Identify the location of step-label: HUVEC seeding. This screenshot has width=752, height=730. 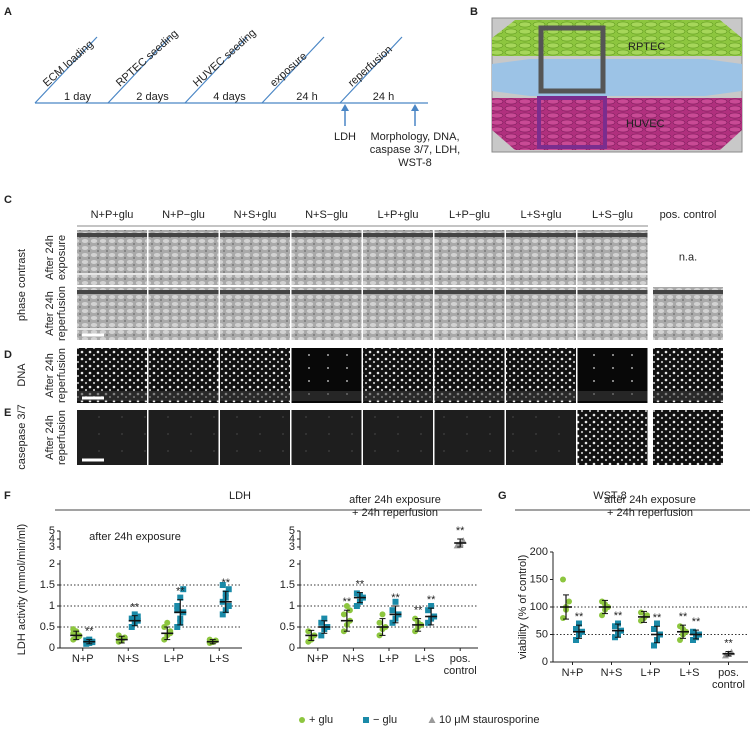
(225, 58).